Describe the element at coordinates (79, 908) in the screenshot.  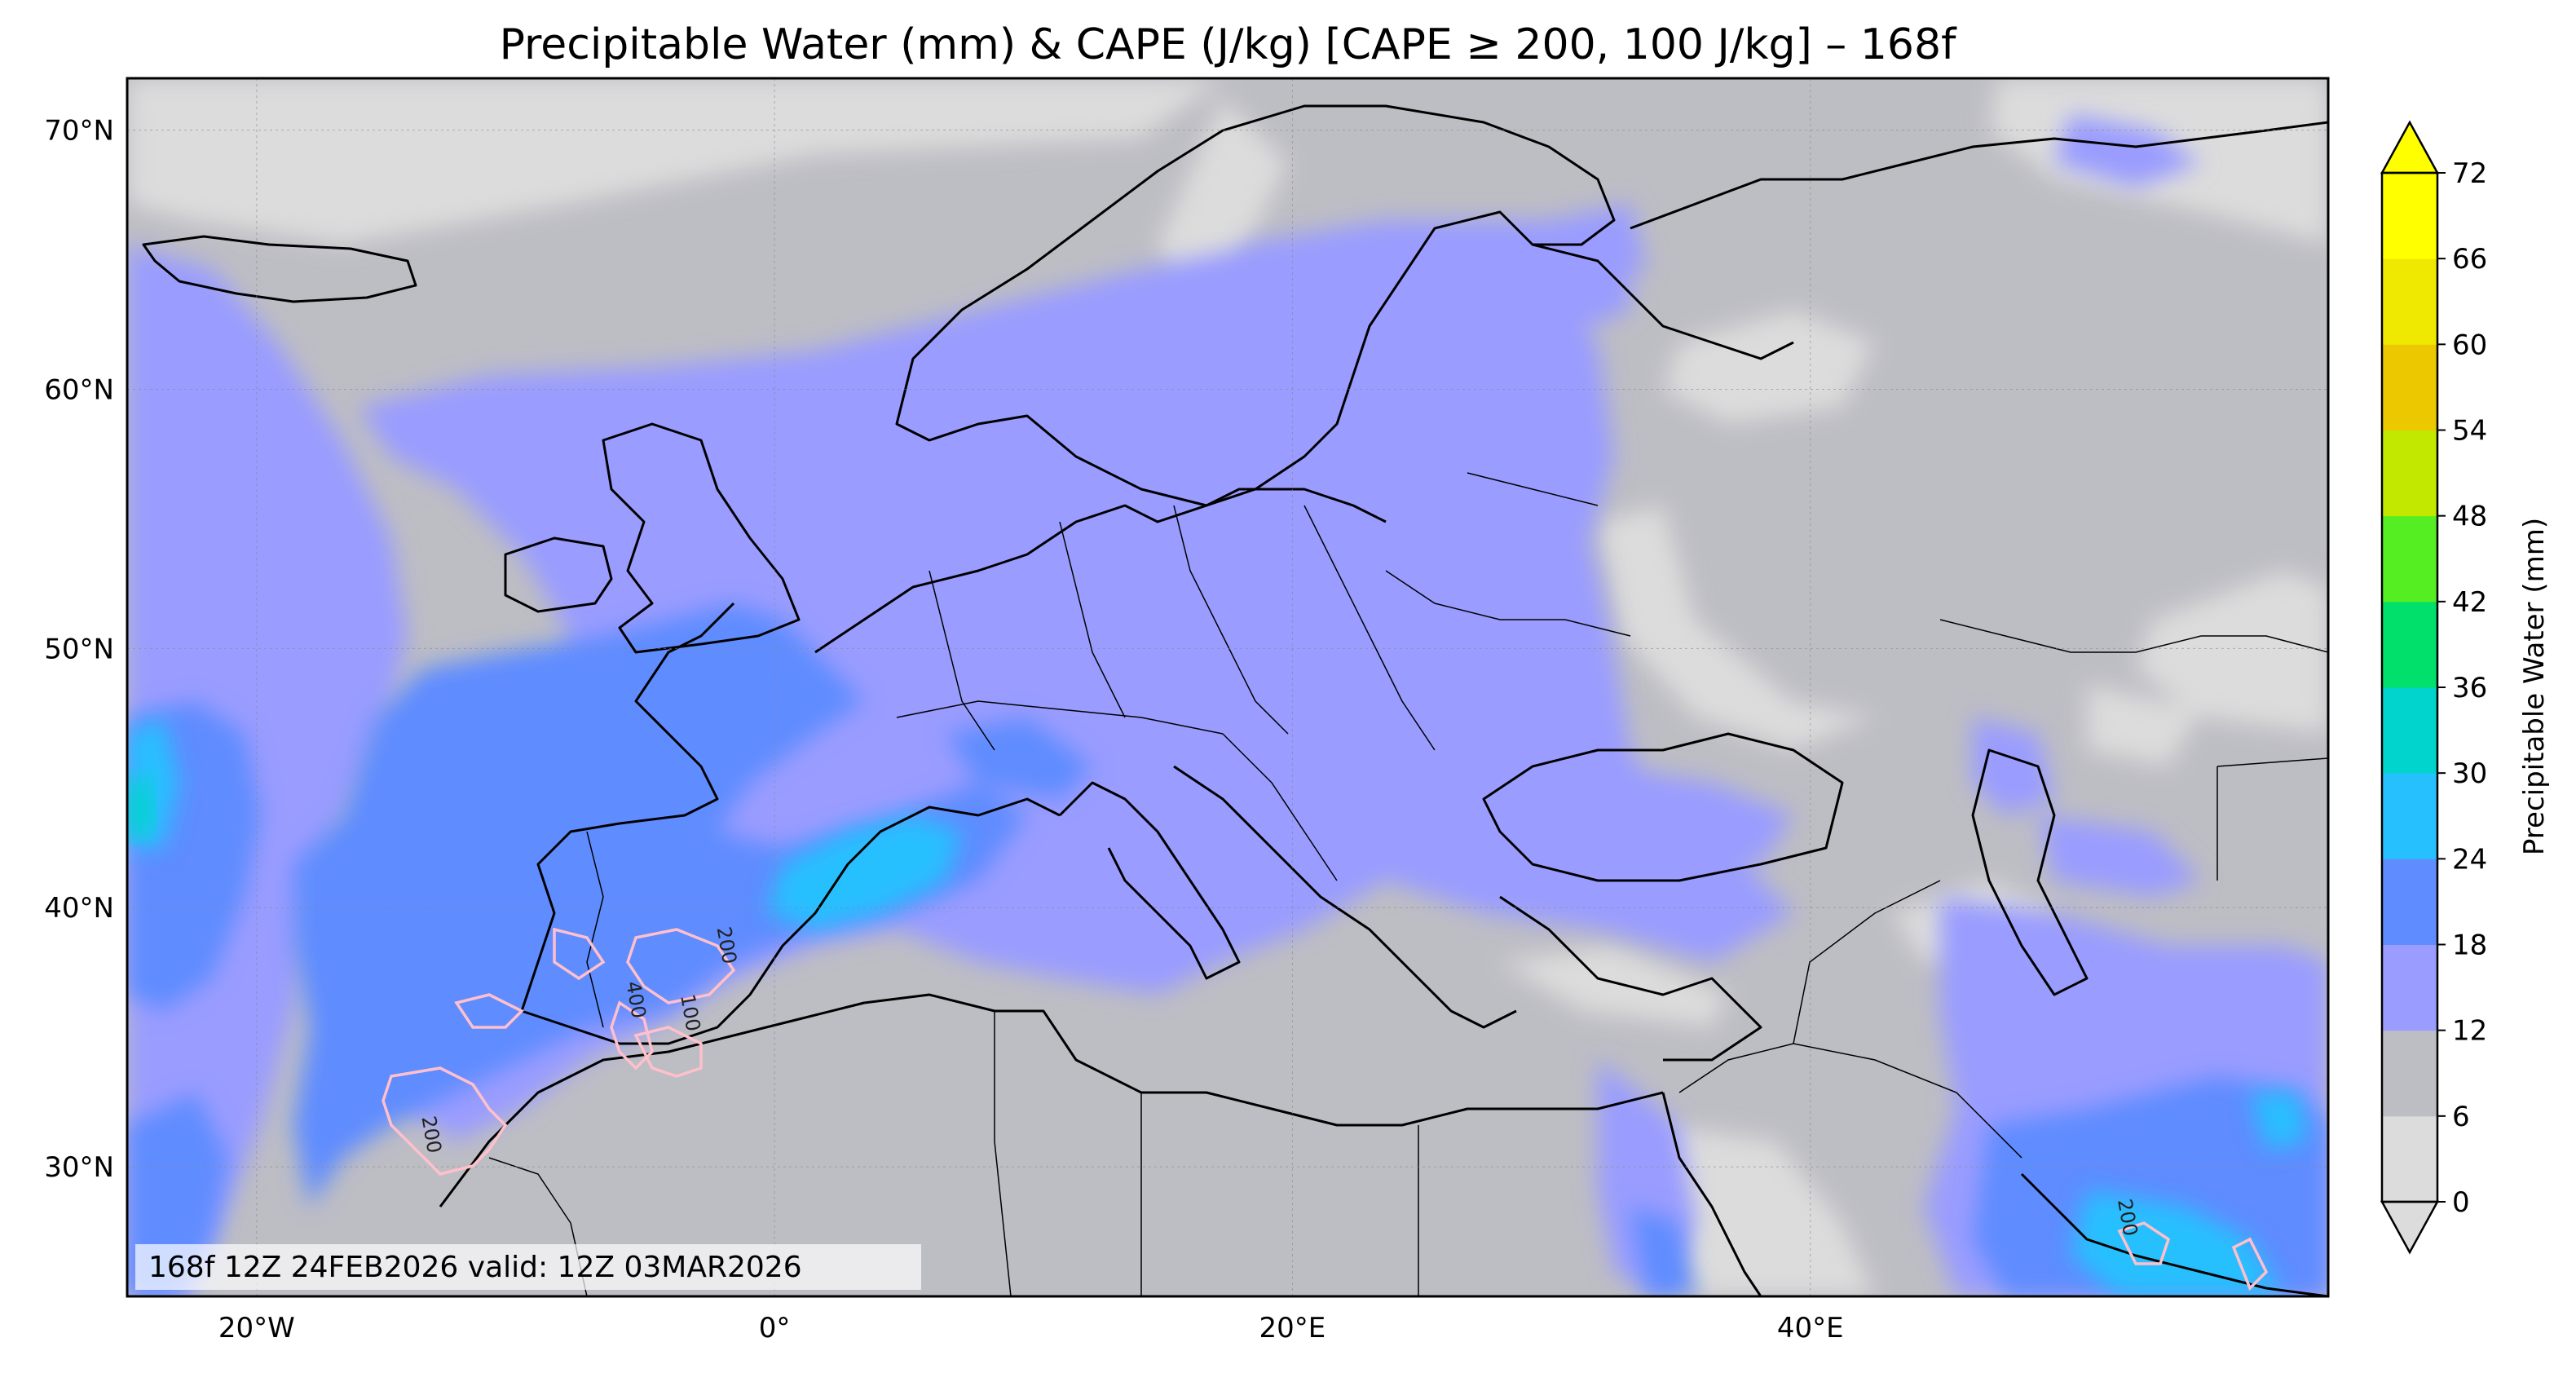
I see `lat-tick-label: 40°N` at that location.